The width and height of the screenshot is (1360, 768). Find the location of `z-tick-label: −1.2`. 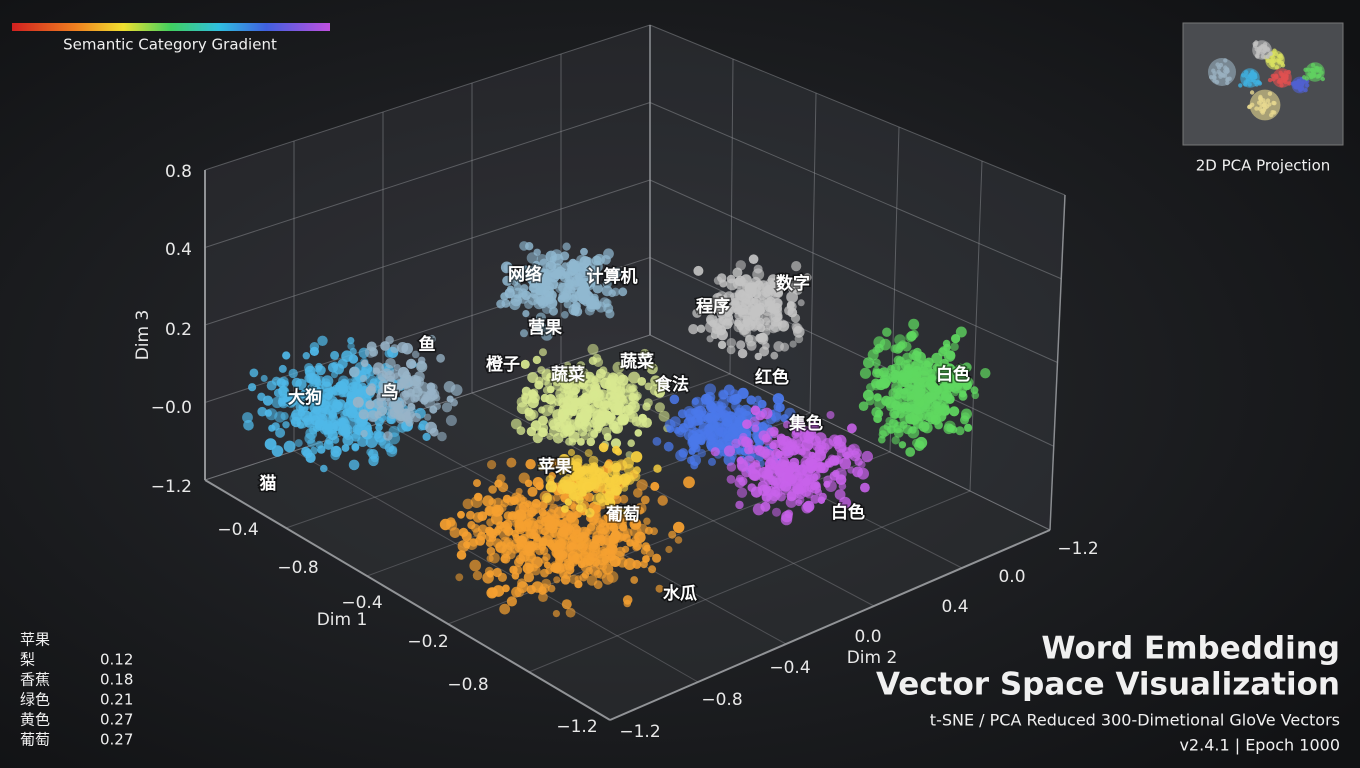

z-tick-label: −1.2 is located at coordinates (171, 487).